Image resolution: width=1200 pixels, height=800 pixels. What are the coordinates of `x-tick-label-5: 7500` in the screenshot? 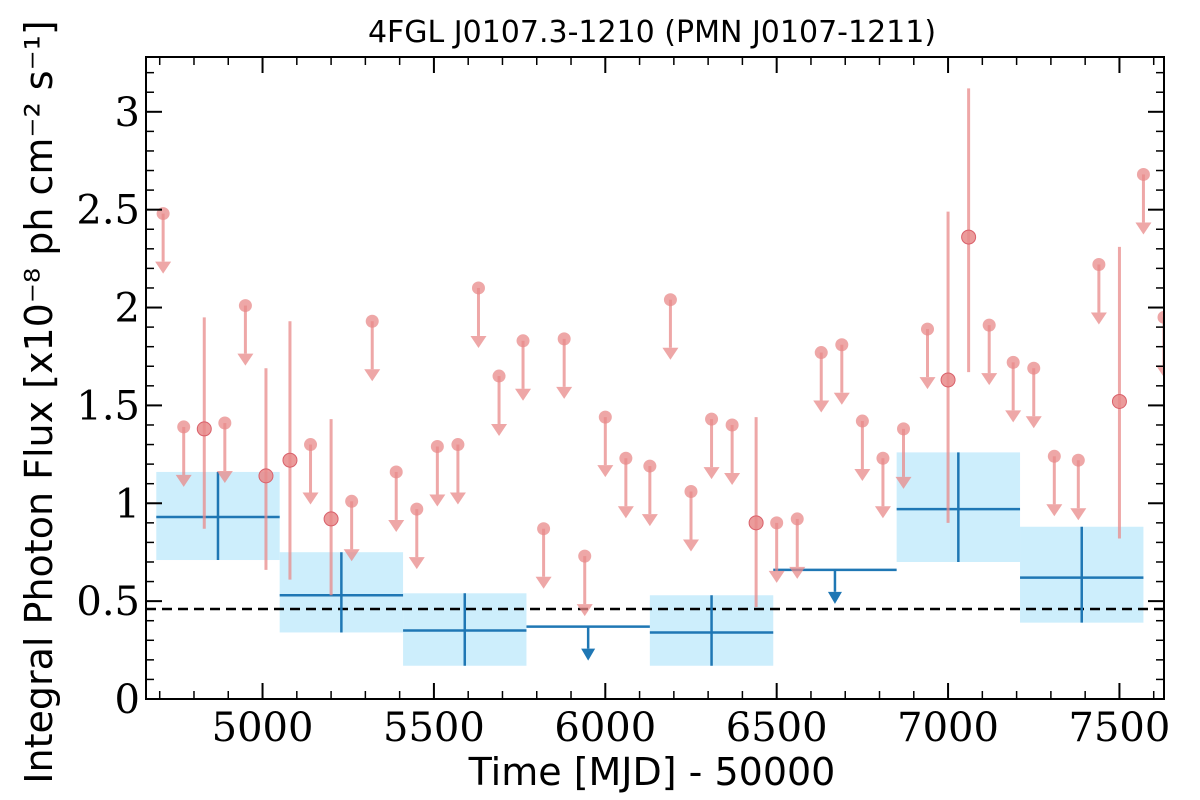 It's located at (1120, 728).